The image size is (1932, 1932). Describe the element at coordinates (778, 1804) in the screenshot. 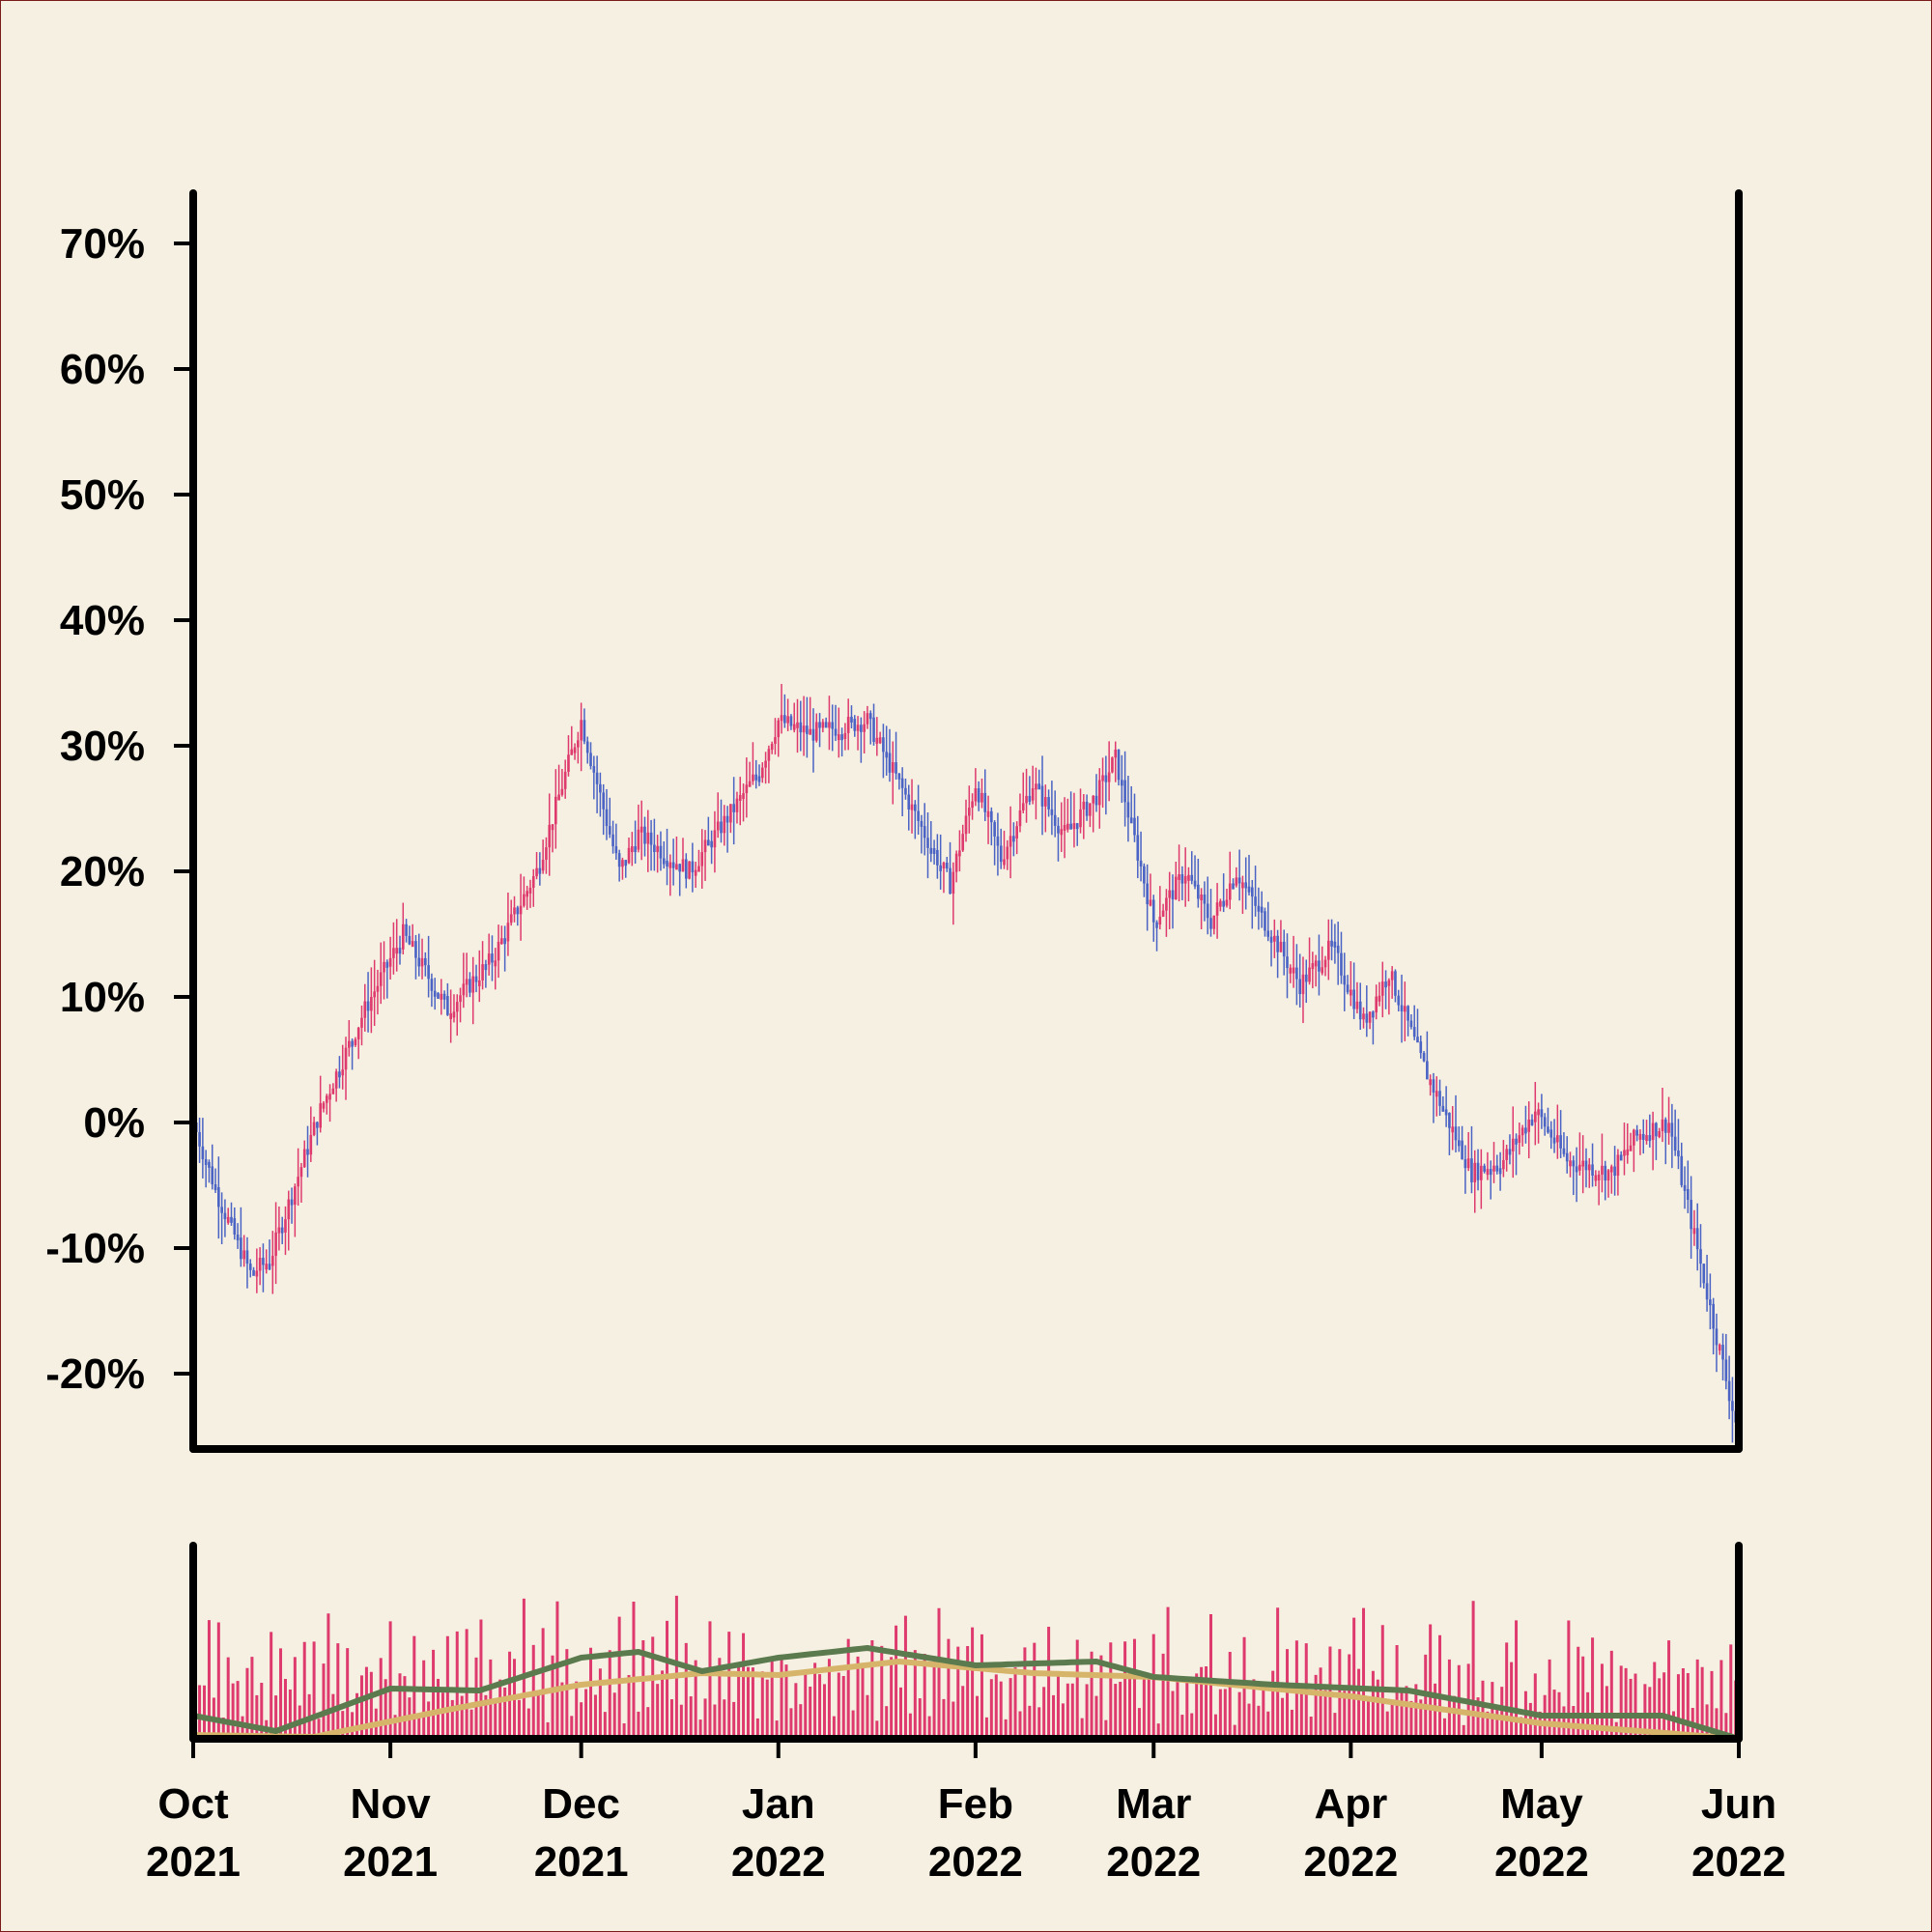

I see `x-tick-label-month: Jan` at that location.